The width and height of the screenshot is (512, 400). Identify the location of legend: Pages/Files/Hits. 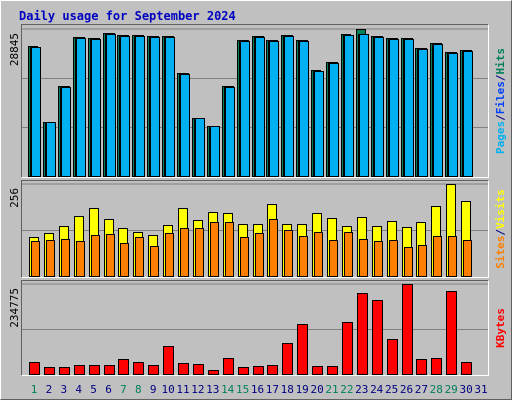
(500, 101).